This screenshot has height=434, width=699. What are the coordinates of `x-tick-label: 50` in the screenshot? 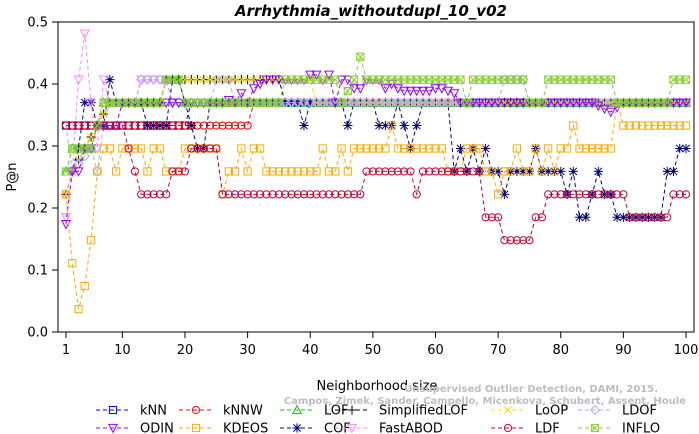 It's located at (373, 350).